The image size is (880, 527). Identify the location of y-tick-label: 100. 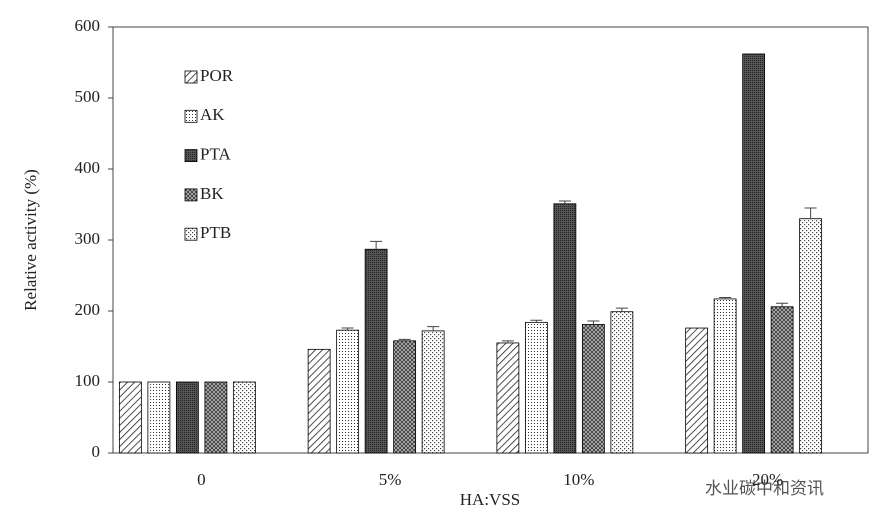
(88, 380).